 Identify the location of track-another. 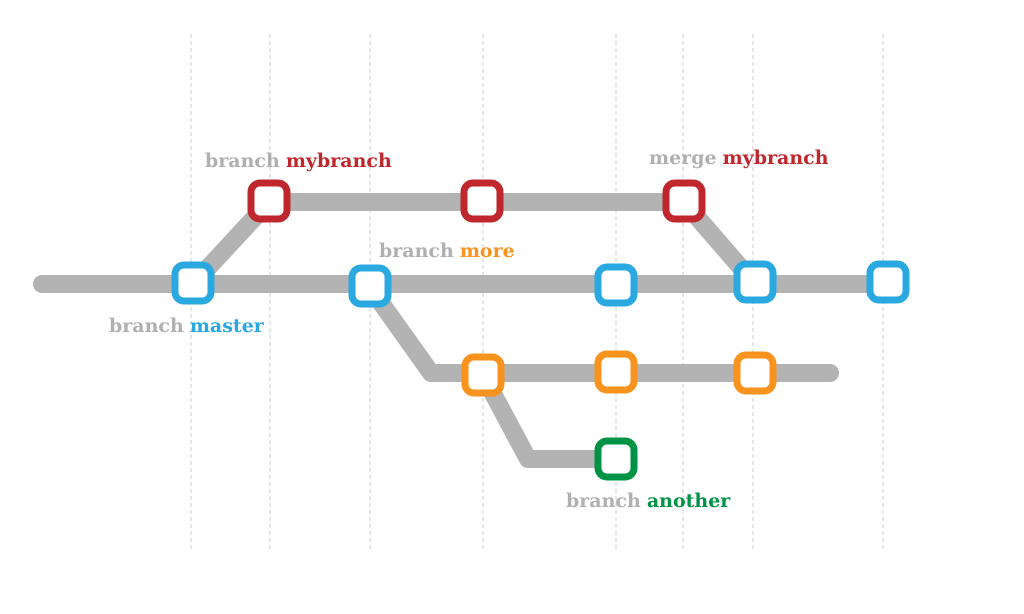
(549, 417).